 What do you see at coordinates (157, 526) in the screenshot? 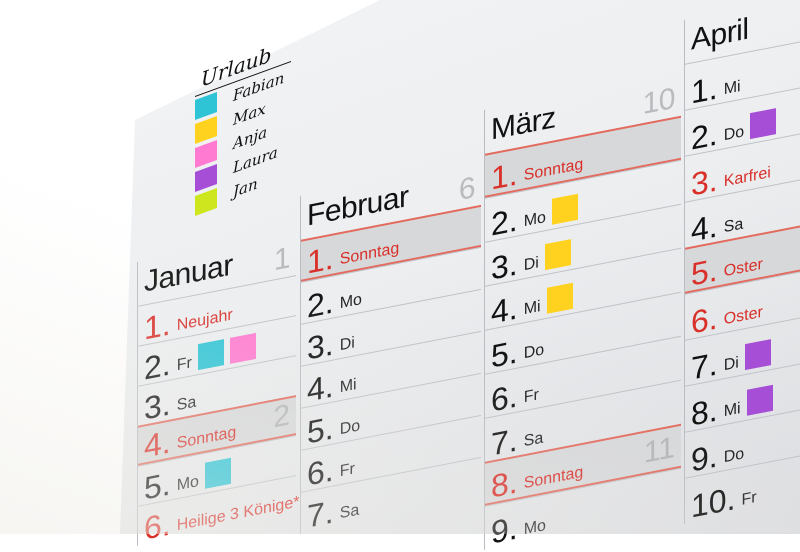
I see `day-number: 6.` at bounding box center [157, 526].